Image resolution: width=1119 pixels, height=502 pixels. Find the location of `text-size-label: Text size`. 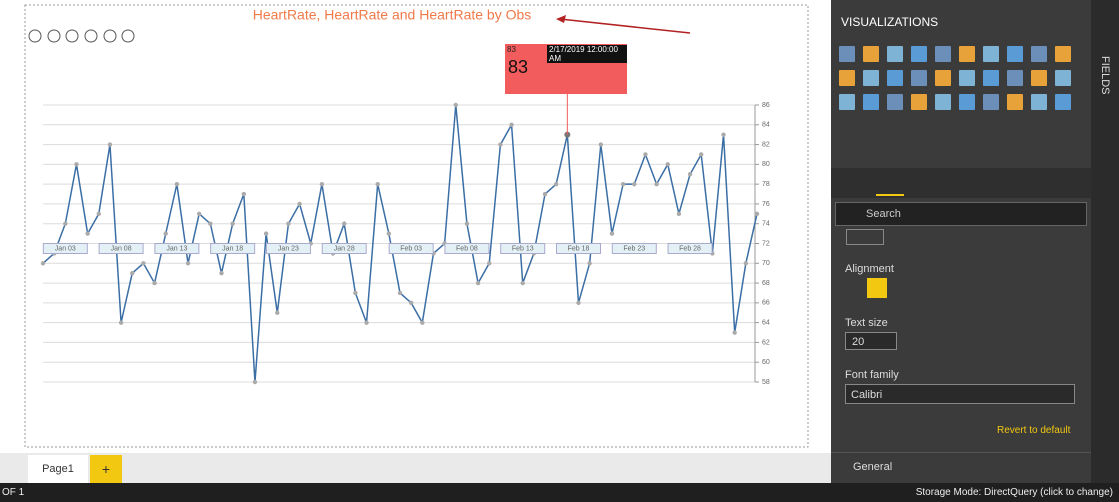

text-size-label: Text size is located at coordinates (866, 323).